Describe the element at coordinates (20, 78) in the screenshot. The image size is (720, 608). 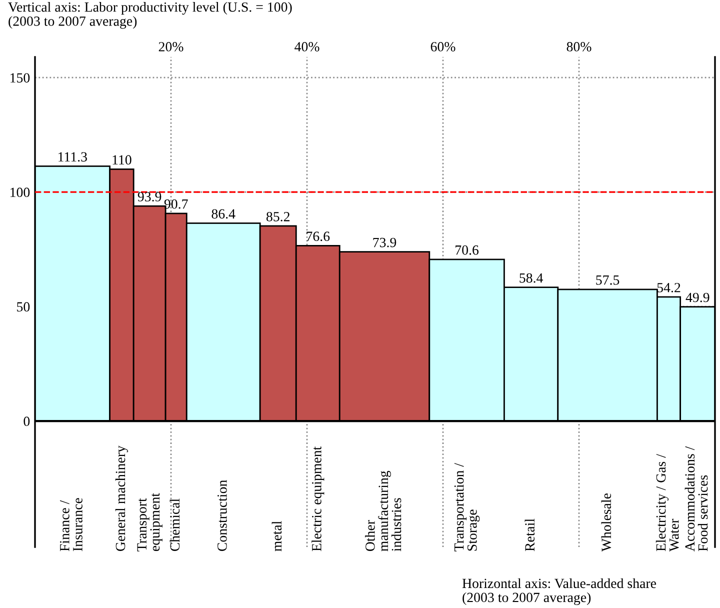
I see `y-tick-label: 150` at that location.